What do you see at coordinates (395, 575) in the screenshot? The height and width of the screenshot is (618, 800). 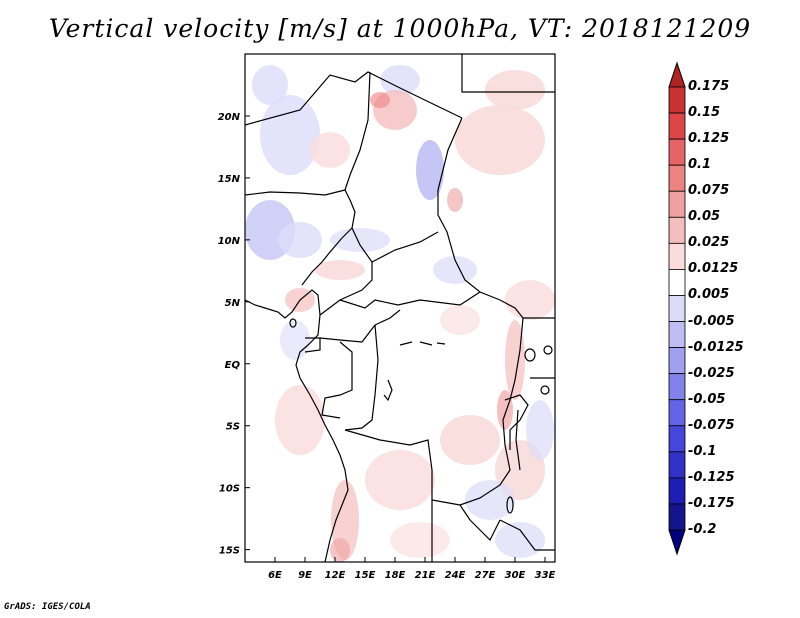 I see `lon-tick-label: 18E` at bounding box center [395, 575].